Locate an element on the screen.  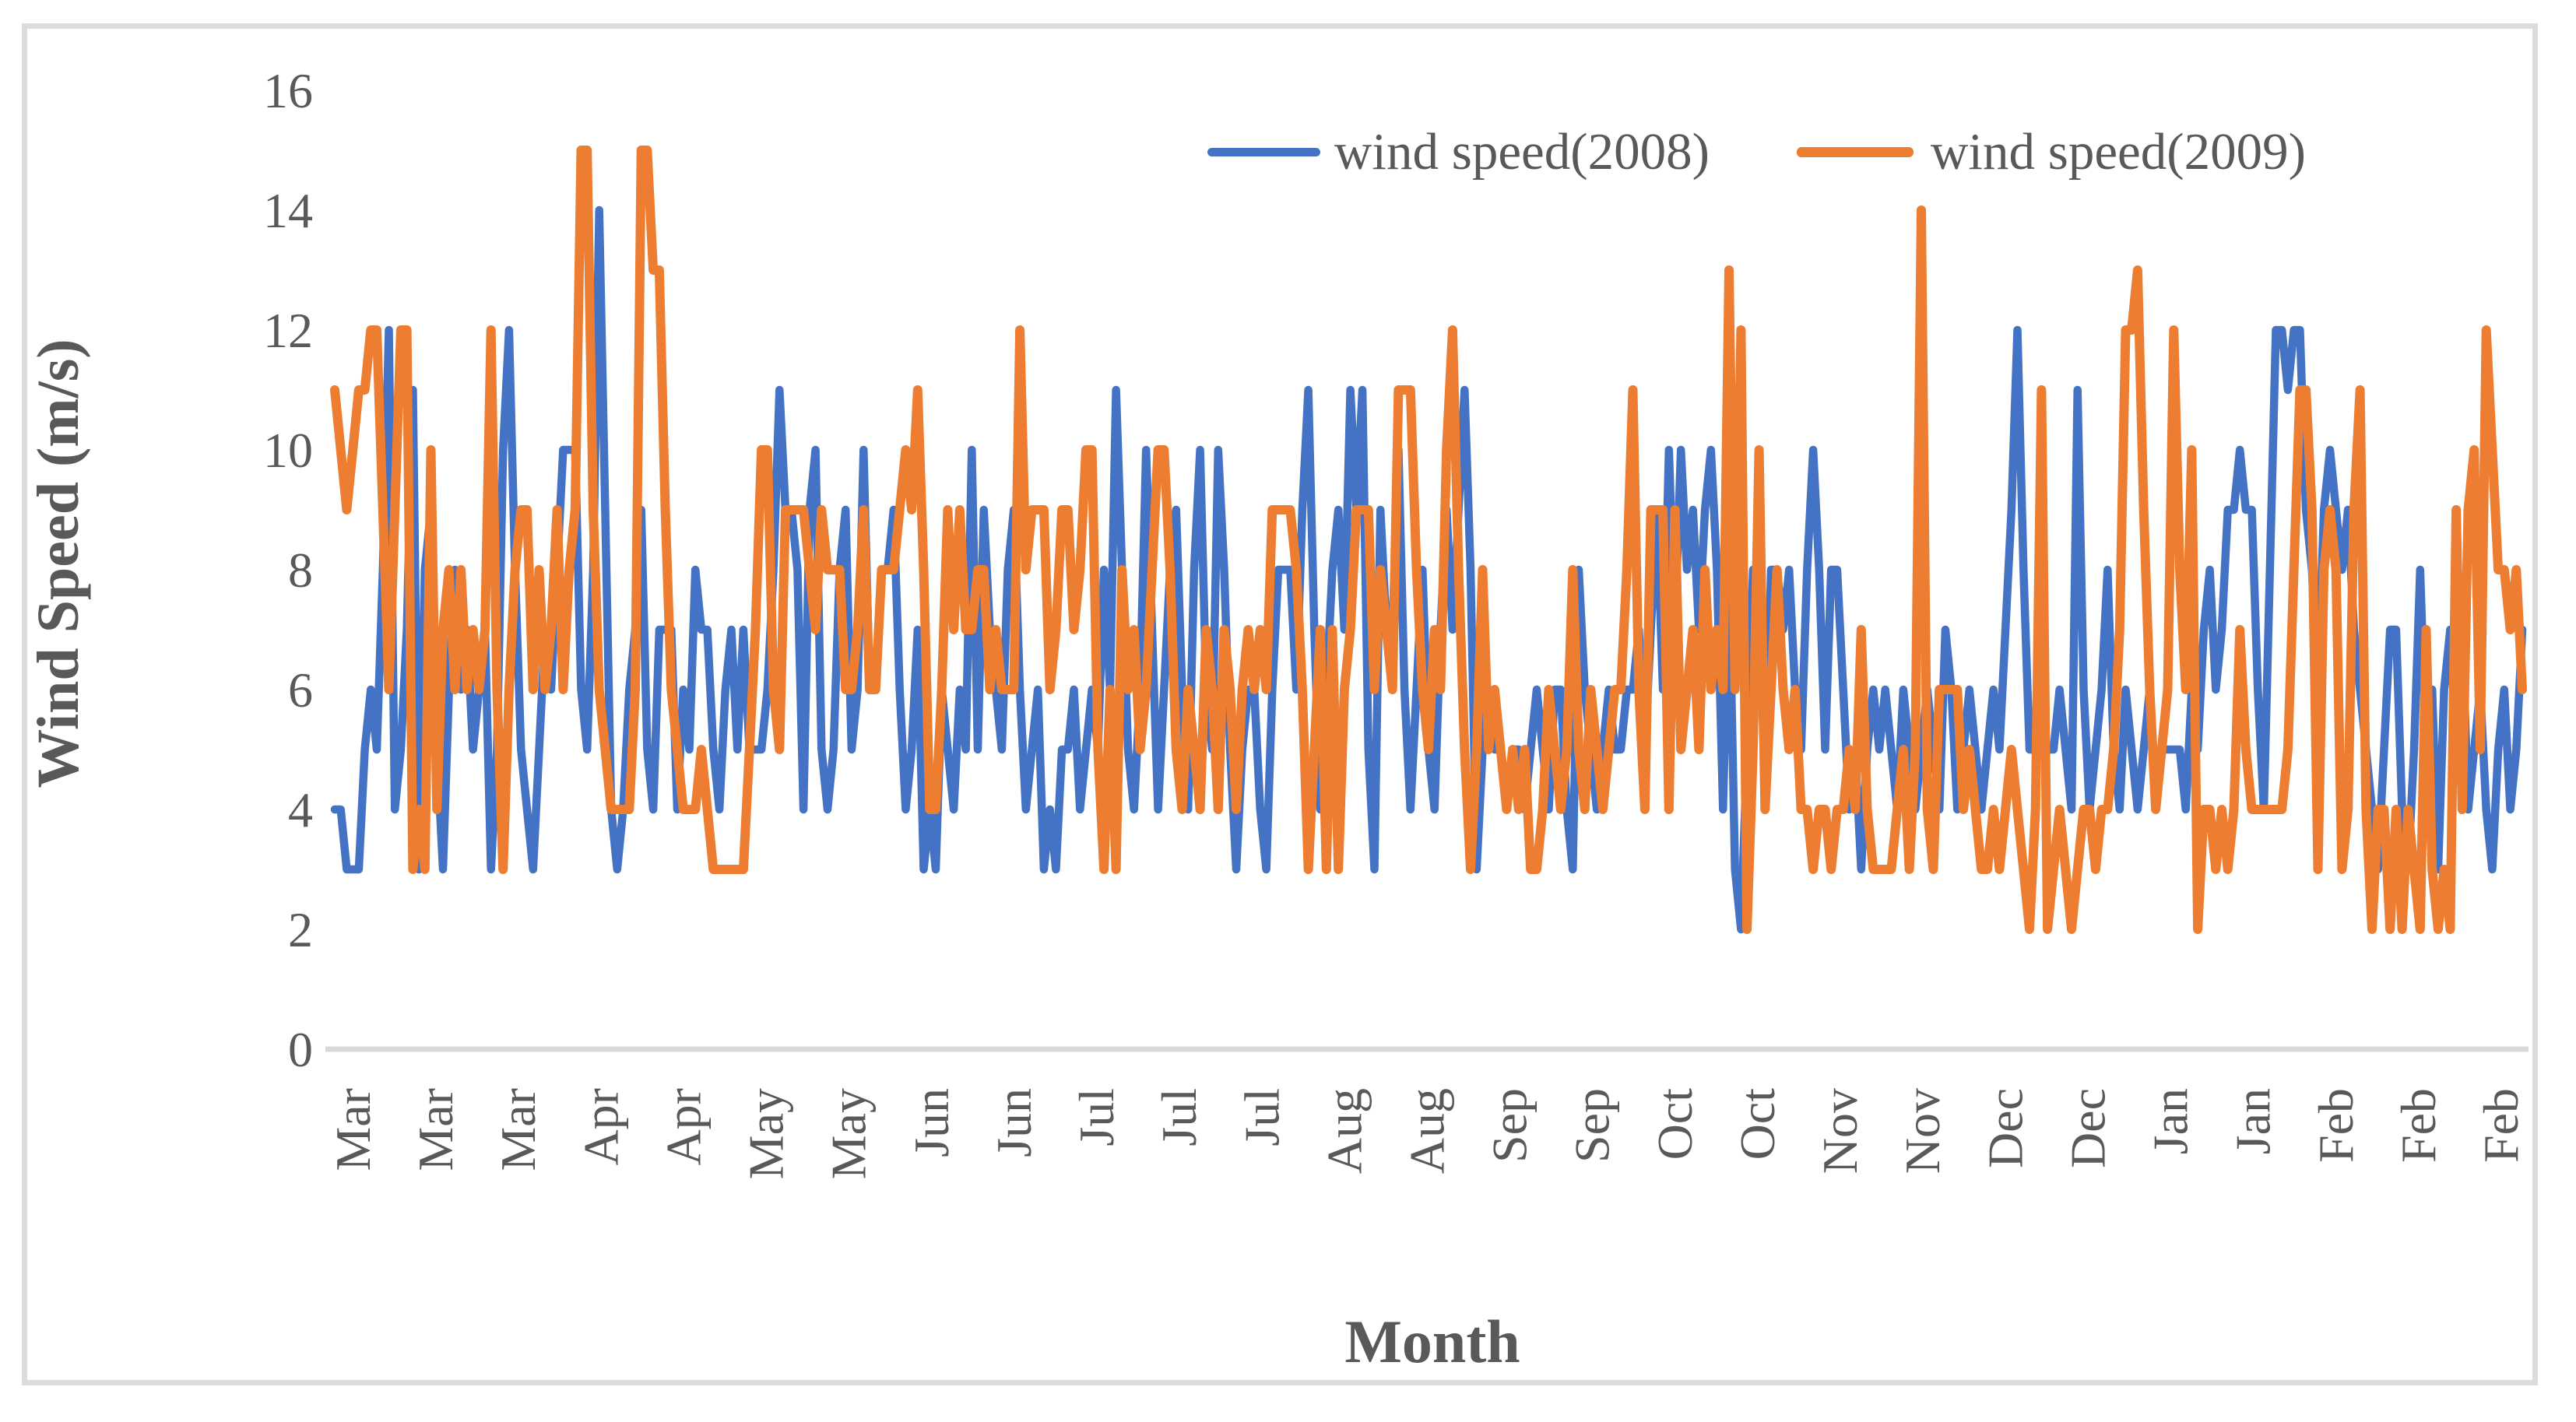
legend-line-2009-icon is located at coordinates (1855, 151).